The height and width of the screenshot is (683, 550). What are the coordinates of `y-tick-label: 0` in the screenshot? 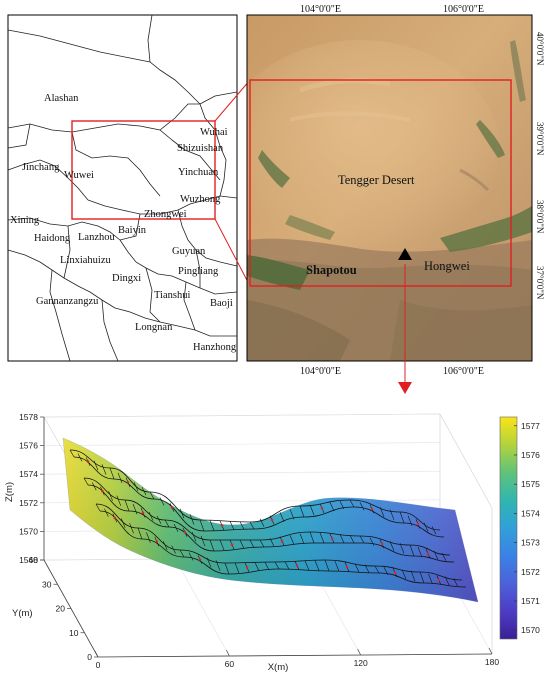 It's located at (89, 657).